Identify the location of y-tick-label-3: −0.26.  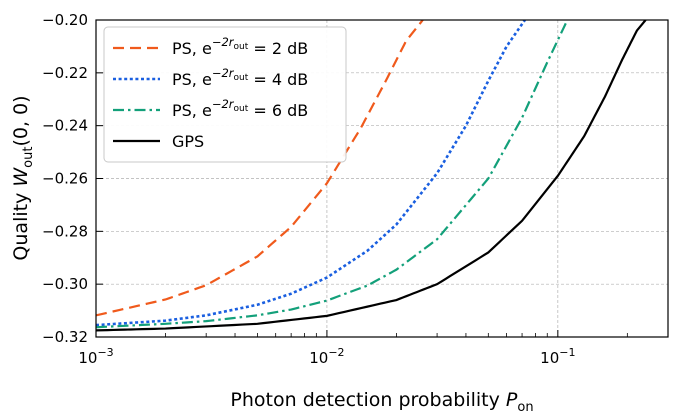
(65, 179).